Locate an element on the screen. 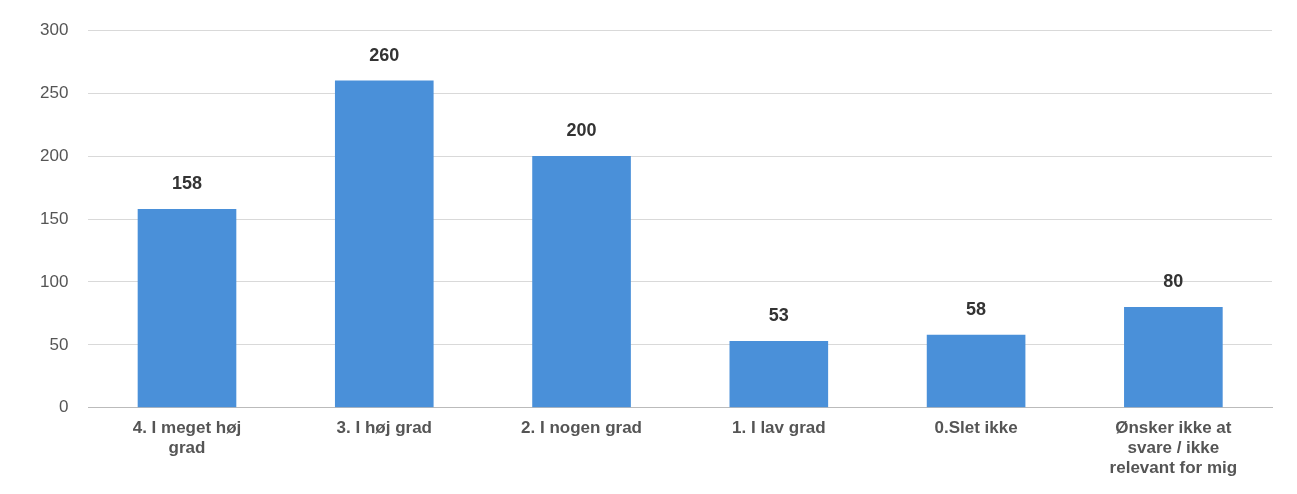 This screenshot has height=494, width=1297. data-label: 80 is located at coordinates (1173, 281).